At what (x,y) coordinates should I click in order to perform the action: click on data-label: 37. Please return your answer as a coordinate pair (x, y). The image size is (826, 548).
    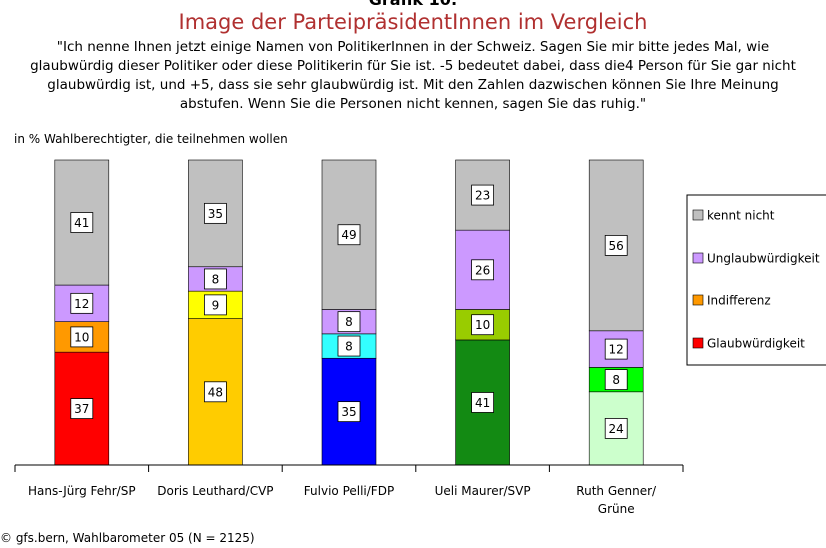
    Looking at the image, I should click on (81, 409).